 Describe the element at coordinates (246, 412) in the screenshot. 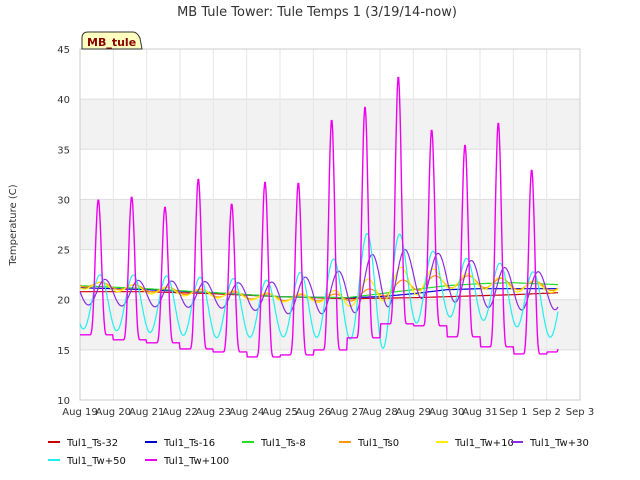

I see `x-tick-label: Aug 24` at that location.